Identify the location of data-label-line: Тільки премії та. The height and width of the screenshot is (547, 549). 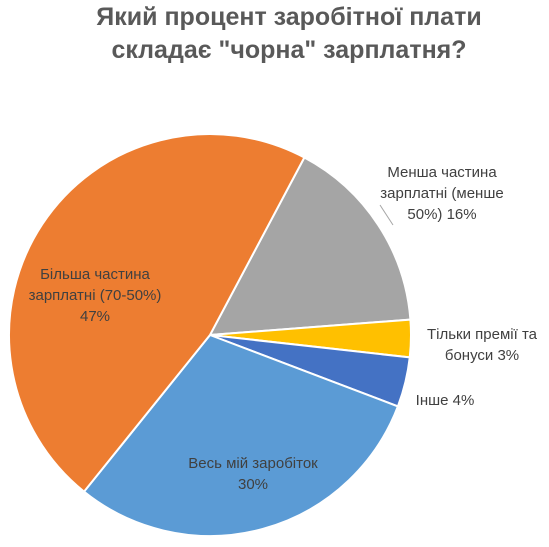
(482, 334).